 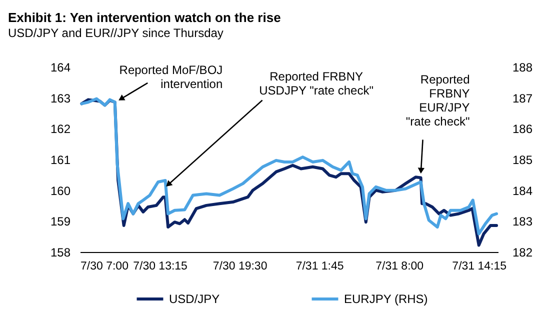 I want to click on y2-tick-label: 184, so click(x=522, y=191).